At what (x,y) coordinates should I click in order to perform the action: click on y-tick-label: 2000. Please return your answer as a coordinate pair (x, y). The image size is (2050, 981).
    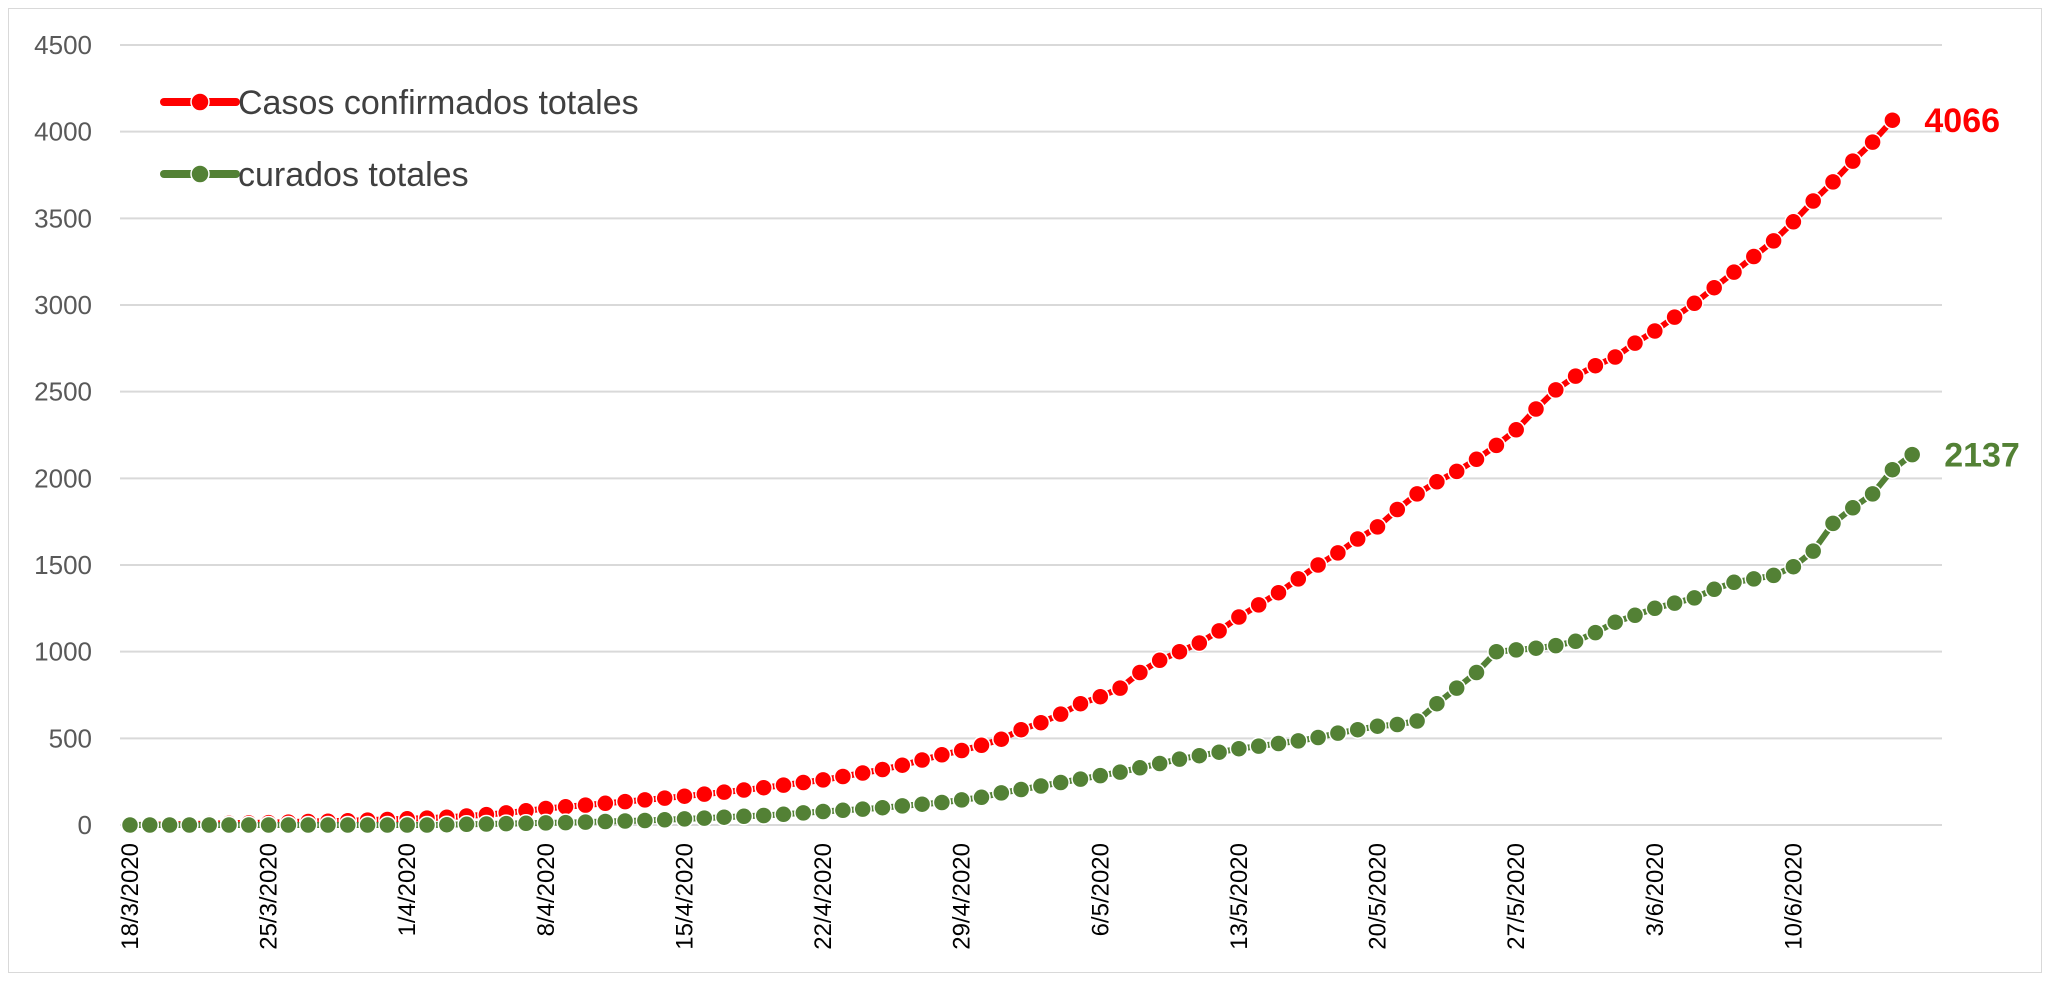
    Looking at the image, I should click on (63, 478).